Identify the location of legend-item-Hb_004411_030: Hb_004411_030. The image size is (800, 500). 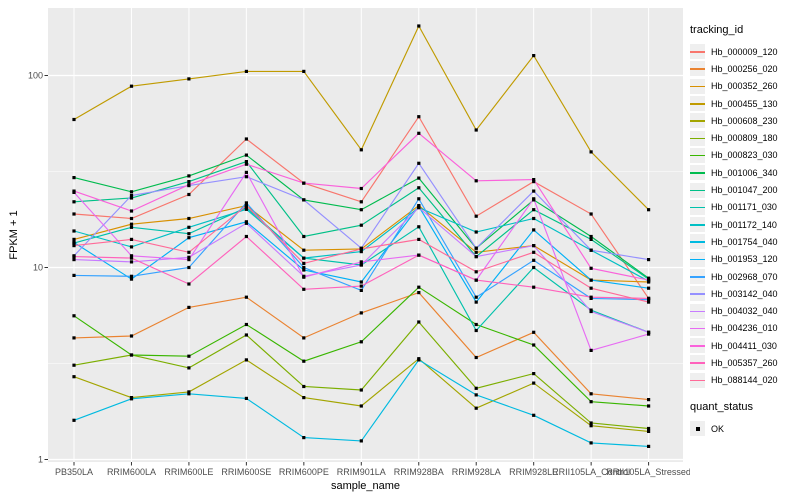
(745, 345).